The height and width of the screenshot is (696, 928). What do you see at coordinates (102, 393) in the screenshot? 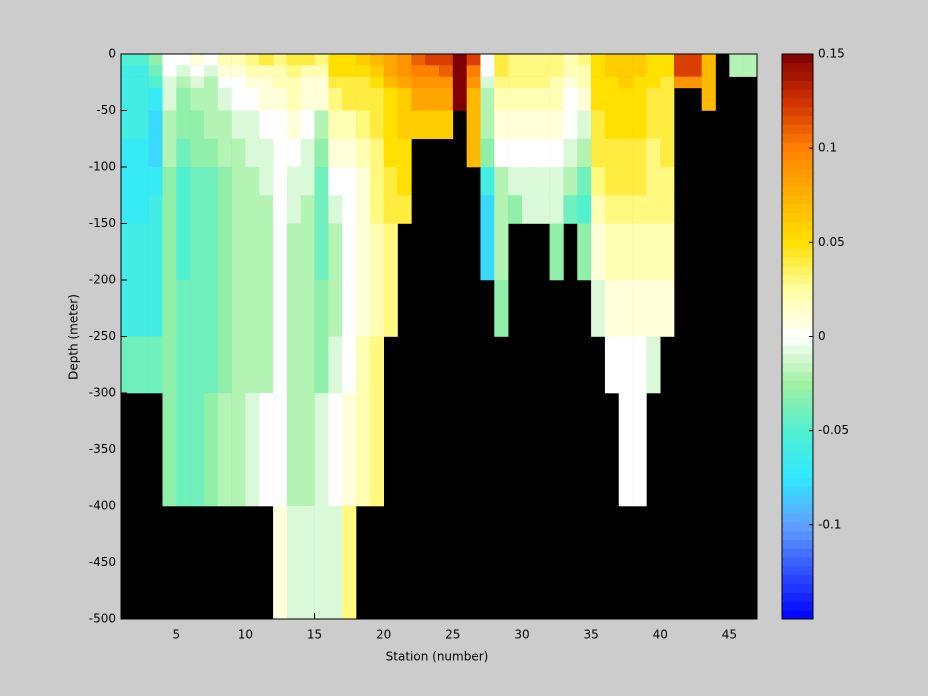
I see `y-tick-label: -300` at bounding box center [102, 393].